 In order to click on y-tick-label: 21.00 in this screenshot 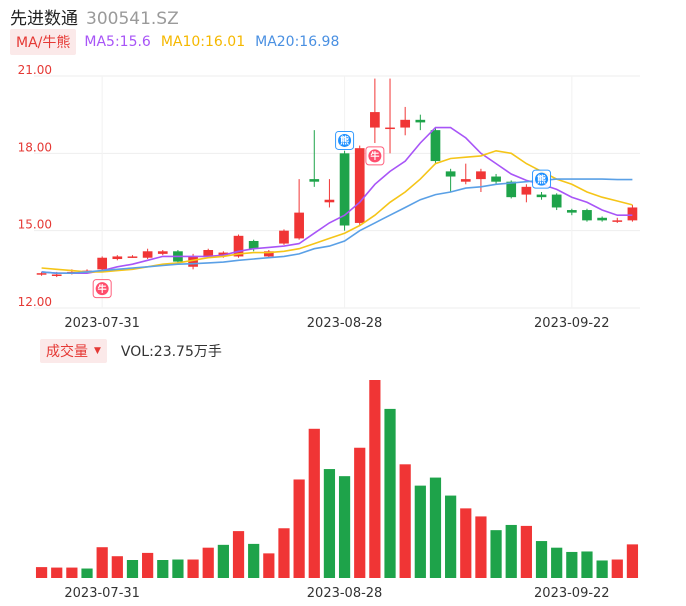, I will do `click(35, 70)`.